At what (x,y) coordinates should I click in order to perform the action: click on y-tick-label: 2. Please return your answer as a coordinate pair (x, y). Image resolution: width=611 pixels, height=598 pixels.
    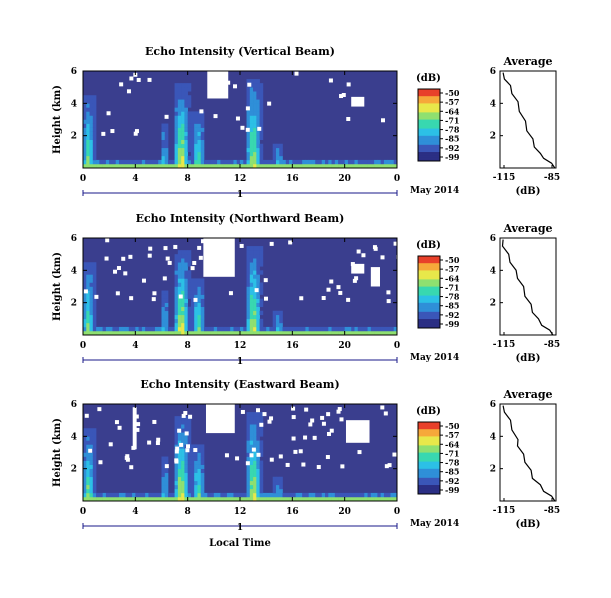
    Looking at the image, I should click on (74, 304).